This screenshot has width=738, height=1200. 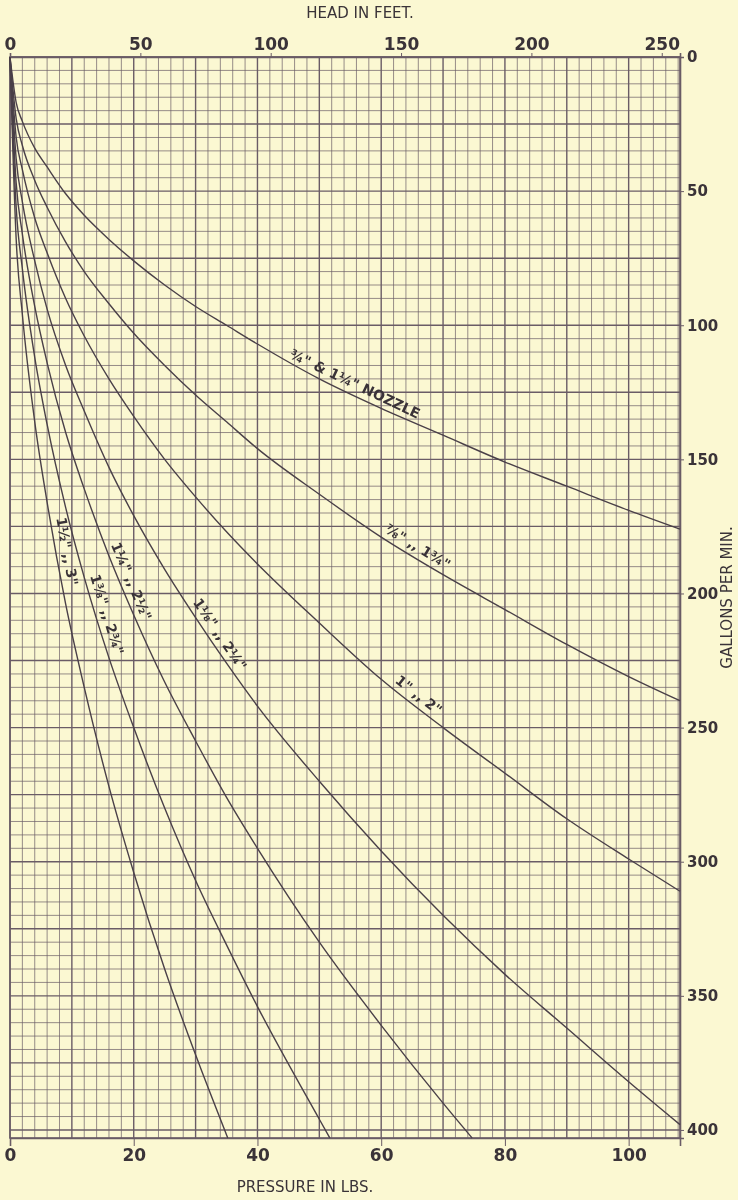 I want to click on x-tick-label: 80, so click(x=505, y=1155).